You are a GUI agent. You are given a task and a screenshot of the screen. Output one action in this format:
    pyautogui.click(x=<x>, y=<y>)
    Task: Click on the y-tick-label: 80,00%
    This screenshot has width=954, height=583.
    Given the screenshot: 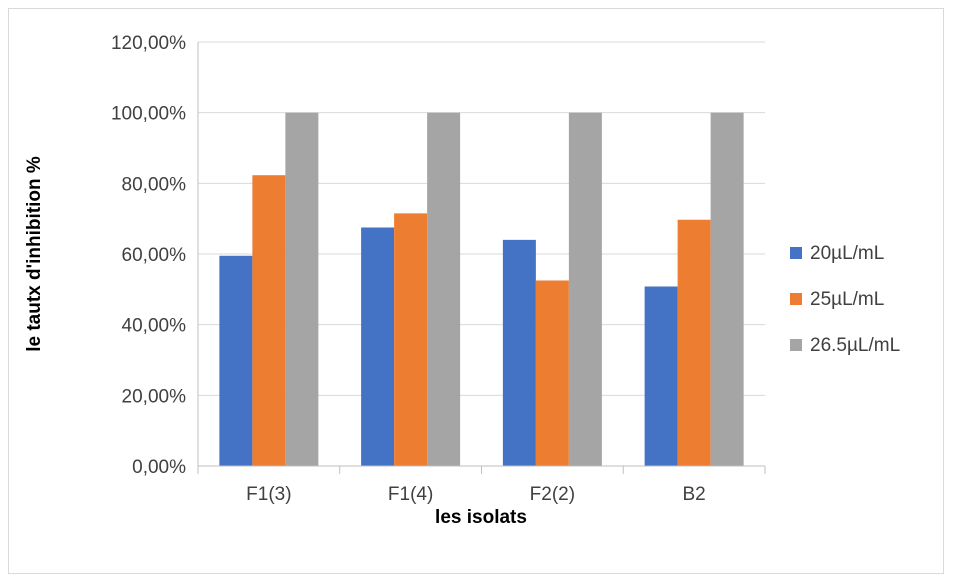 What is the action you would take?
    pyautogui.click(x=154, y=184)
    